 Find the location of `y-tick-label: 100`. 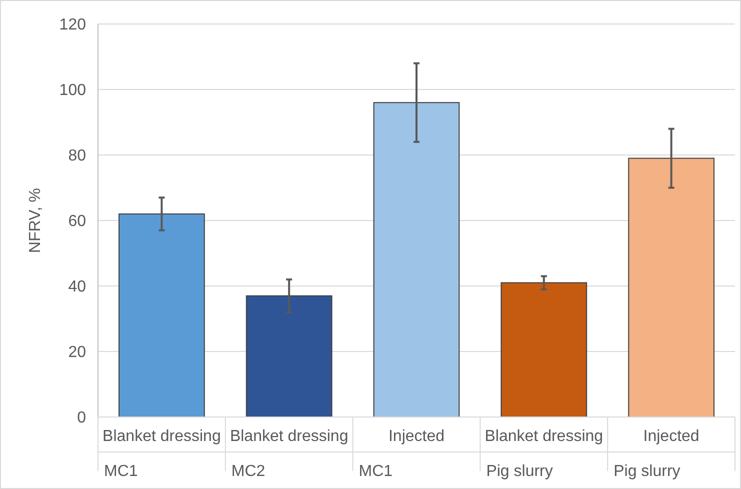

y-tick-label: 100 is located at coordinates (72, 91).